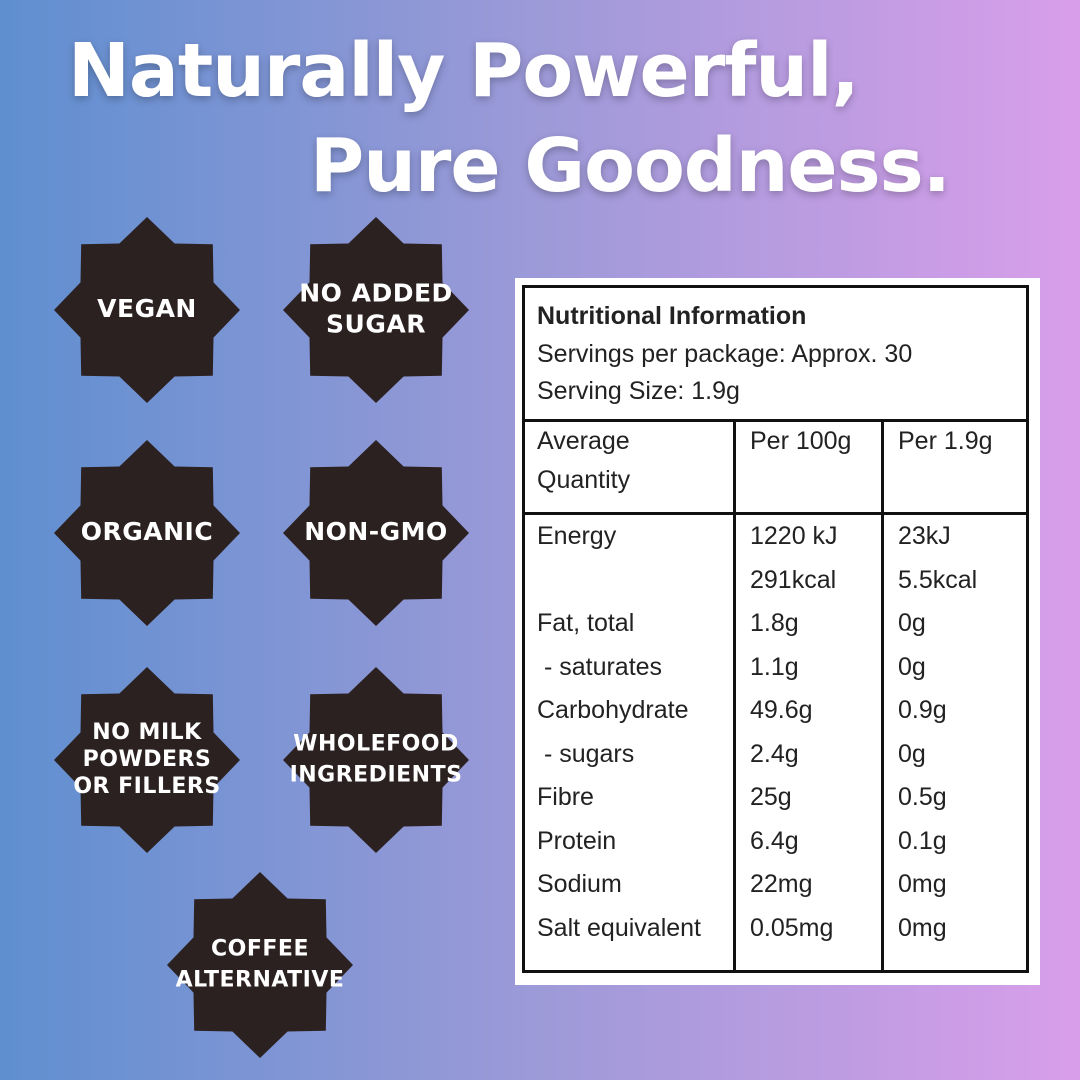 The width and height of the screenshot is (1080, 1080). Describe the element at coordinates (464, 71) in the screenshot. I see `title: Naturally Powerful,` at that location.